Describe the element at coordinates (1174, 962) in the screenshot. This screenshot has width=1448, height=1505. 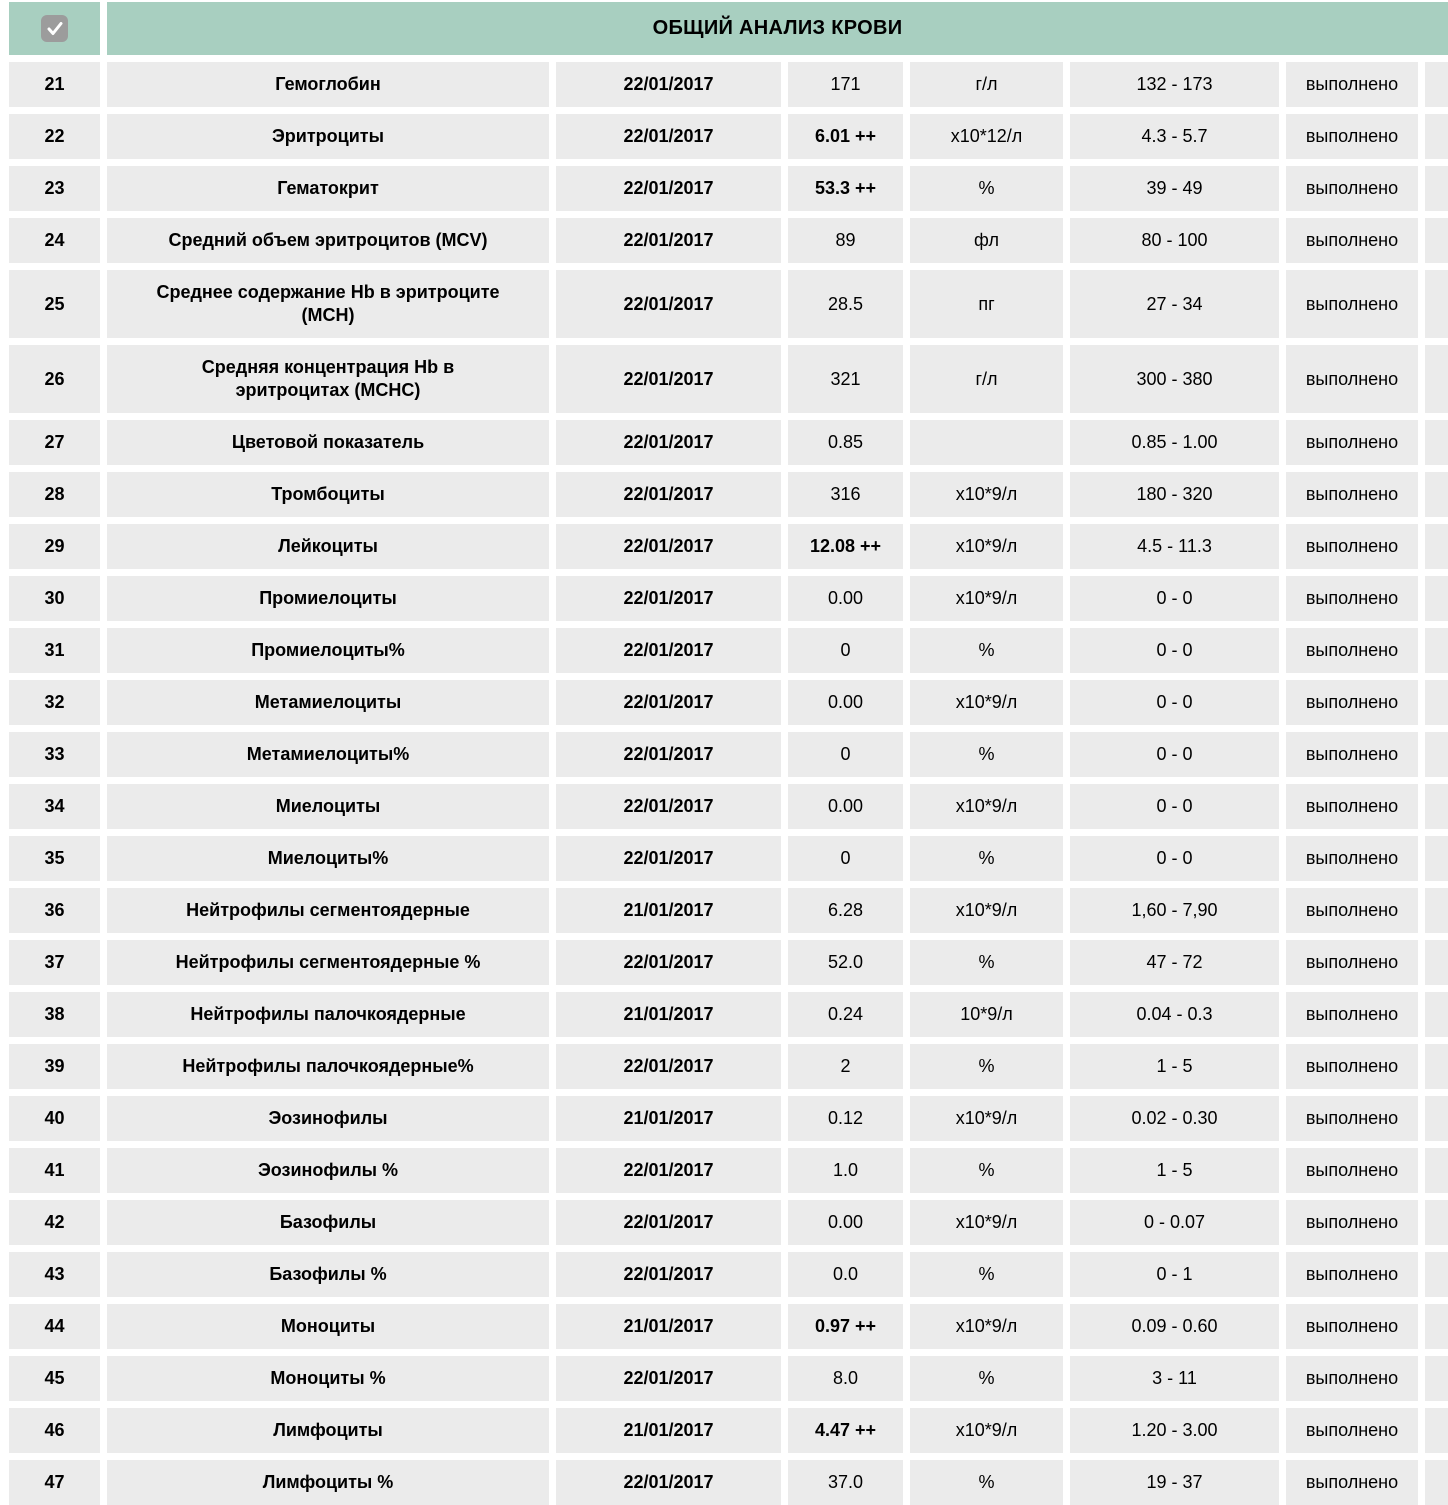
I see `reference-range-cell: 47 - 72` at that location.